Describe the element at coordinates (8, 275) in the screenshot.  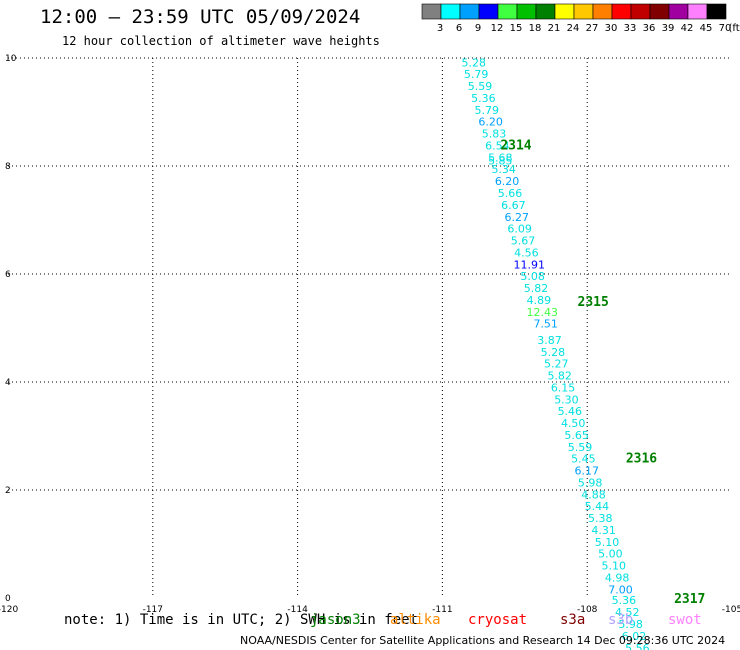
I see `y-tick-label: 6` at that location.